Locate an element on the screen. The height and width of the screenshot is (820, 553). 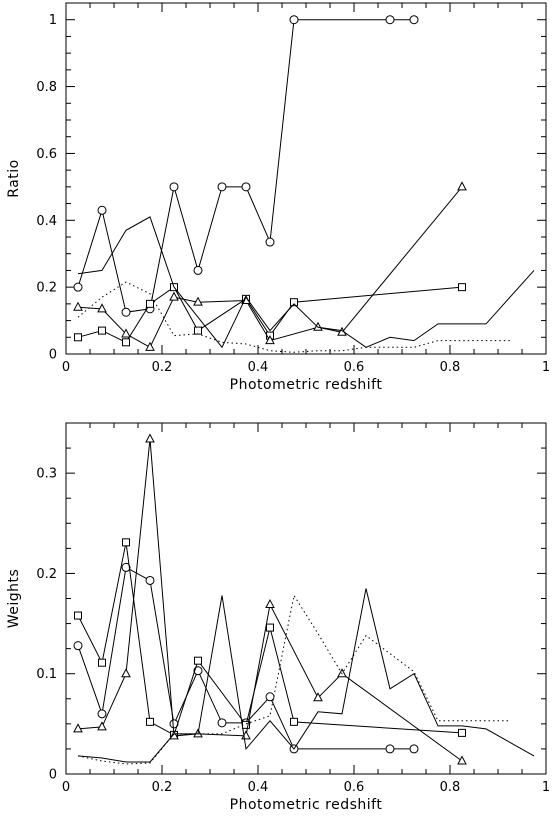
y-tick-label: 0.8 is located at coordinates (46, 87).